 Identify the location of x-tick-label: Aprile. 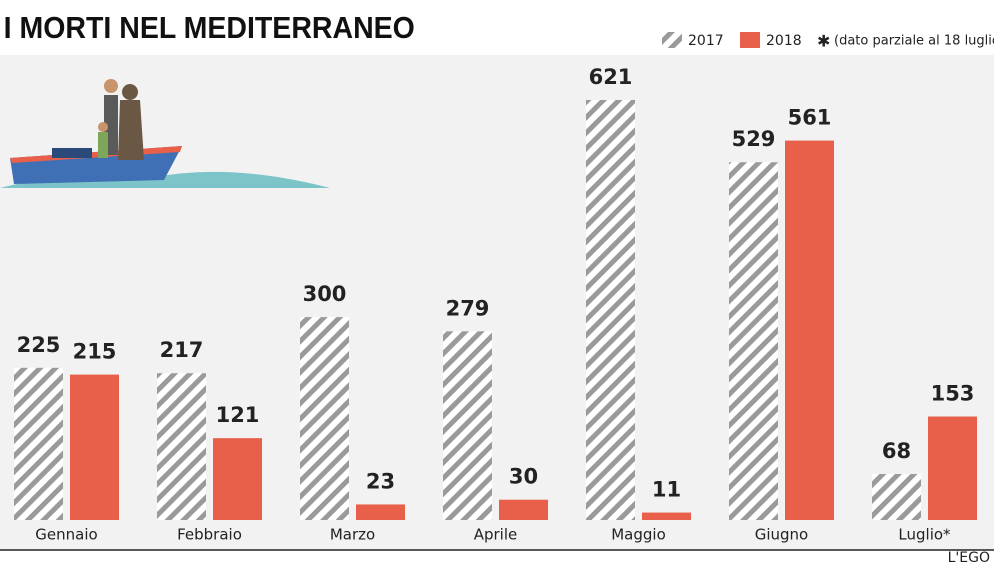
(496, 535).